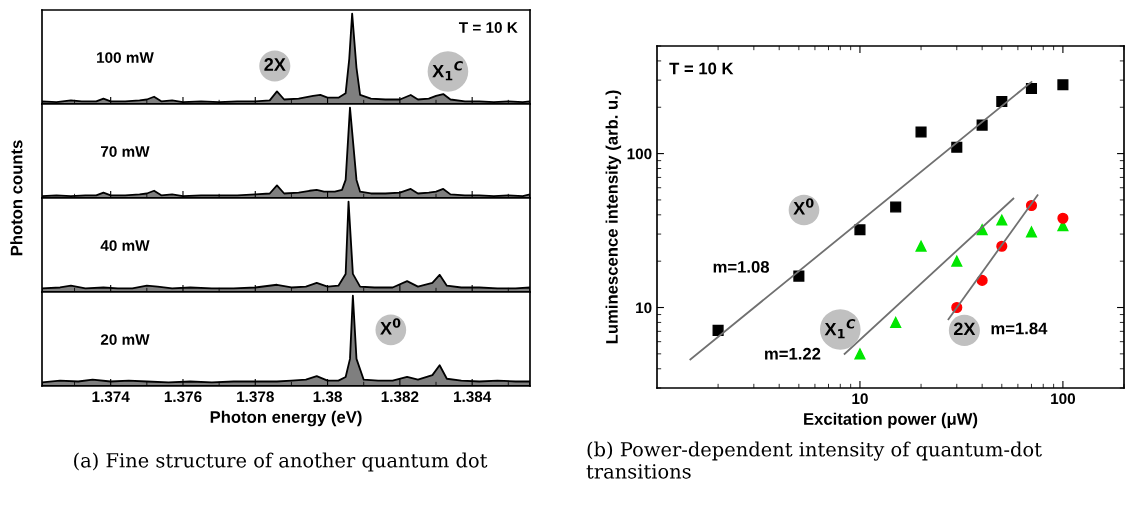 This screenshot has width=1135, height=506. Describe the element at coordinates (327, 397) in the screenshot. I see `x-tick-label: 1.38` at that location.